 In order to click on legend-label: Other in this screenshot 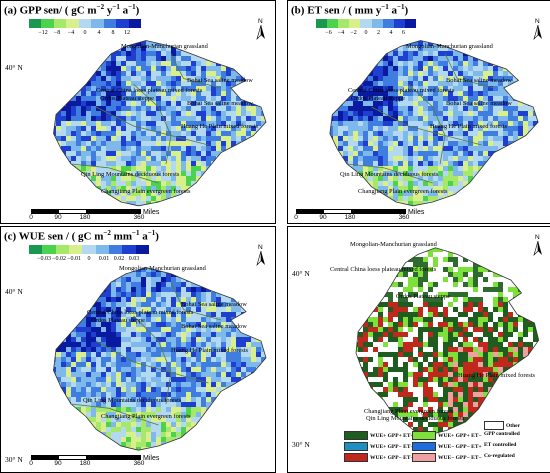, I will do `click(513, 426)`.